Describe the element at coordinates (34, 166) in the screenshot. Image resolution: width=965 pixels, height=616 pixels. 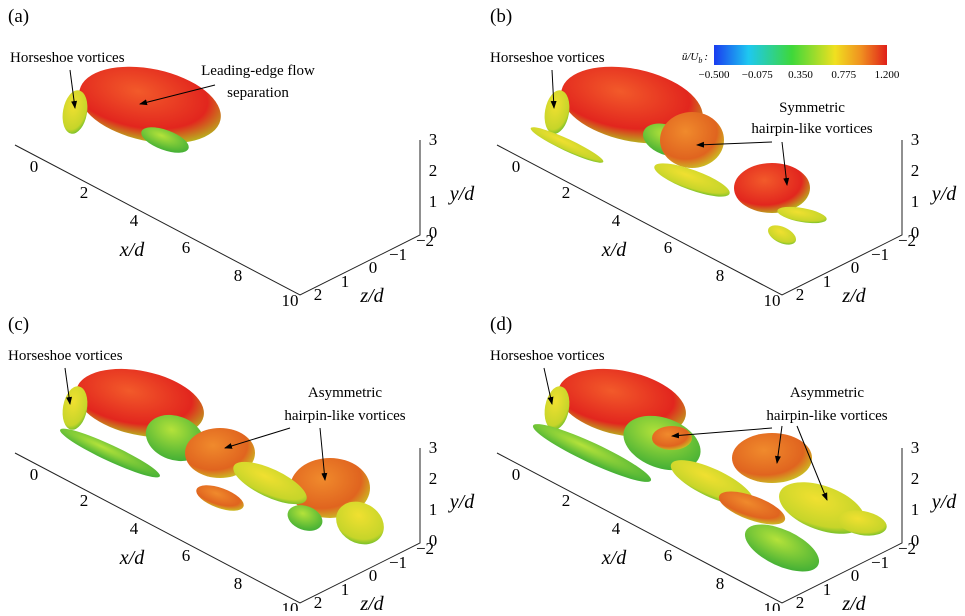
I see `x-tick-label: 0` at that location.